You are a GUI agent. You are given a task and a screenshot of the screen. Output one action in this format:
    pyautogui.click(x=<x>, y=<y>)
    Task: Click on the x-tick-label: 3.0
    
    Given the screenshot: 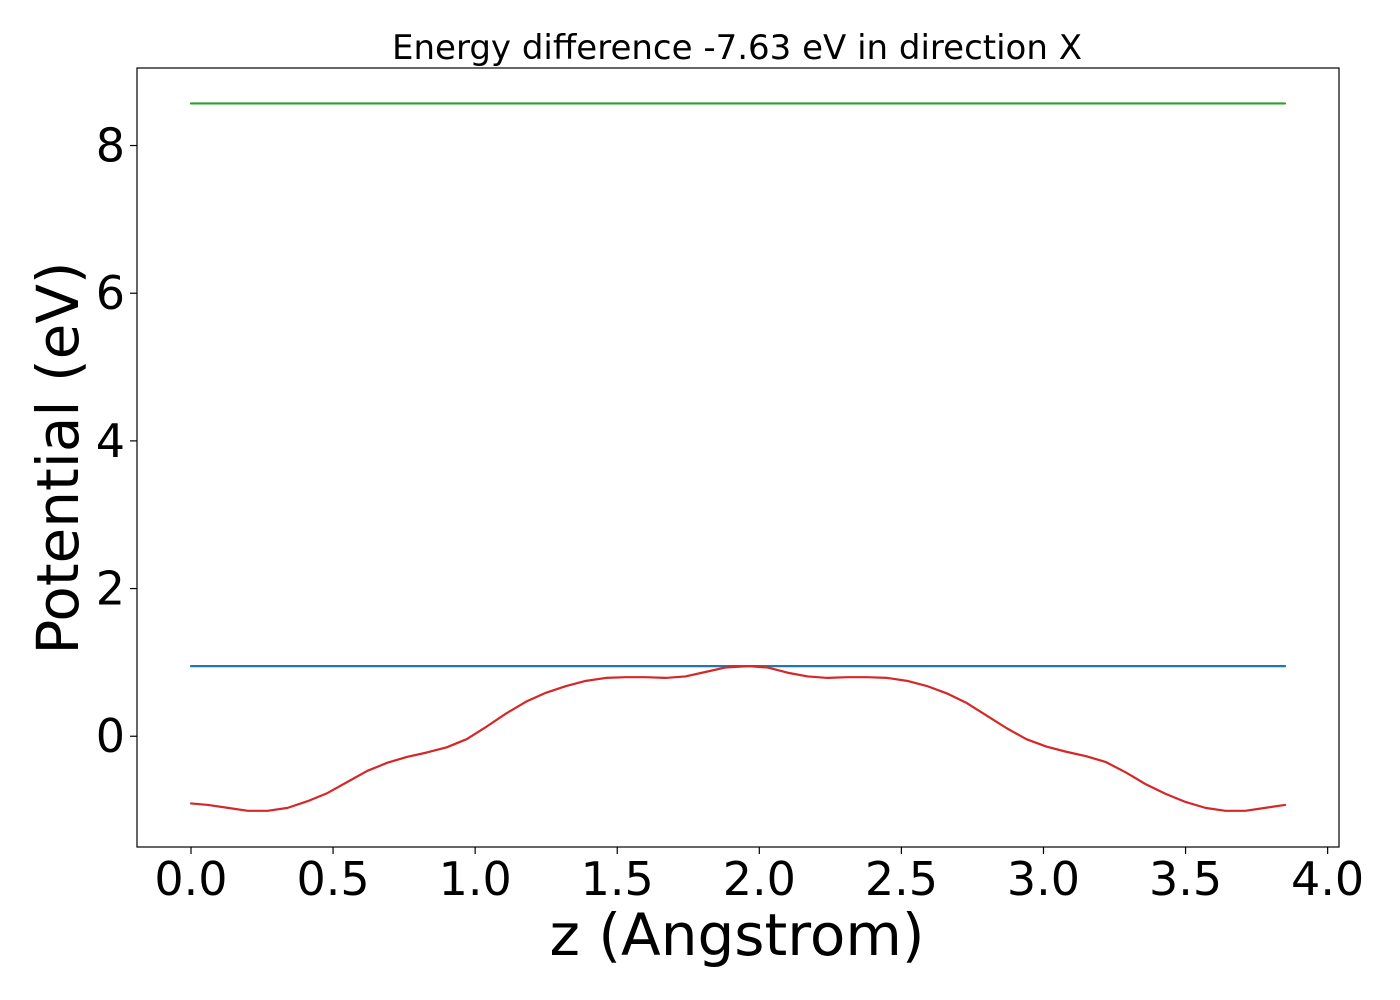 What is the action you would take?
    pyautogui.click(x=1043, y=879)
    